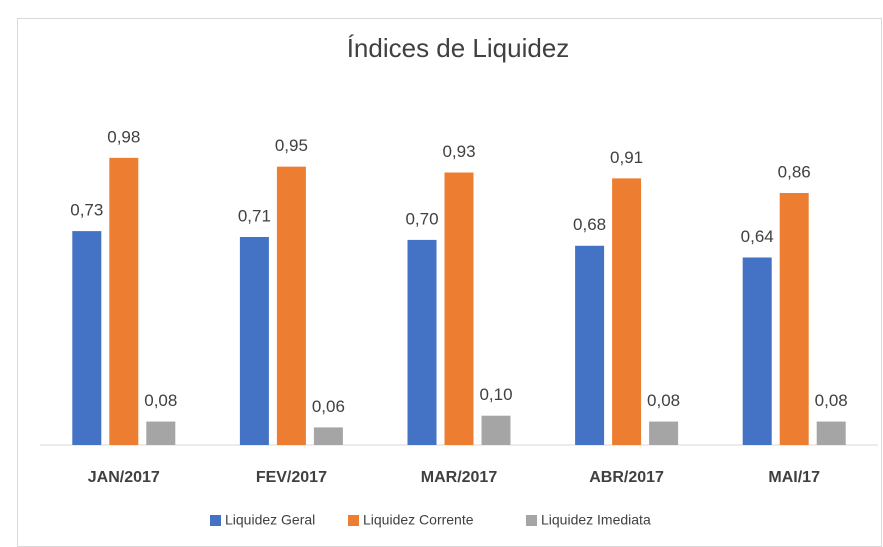  I want to click on data-label: 0,71, so click(254, 215).